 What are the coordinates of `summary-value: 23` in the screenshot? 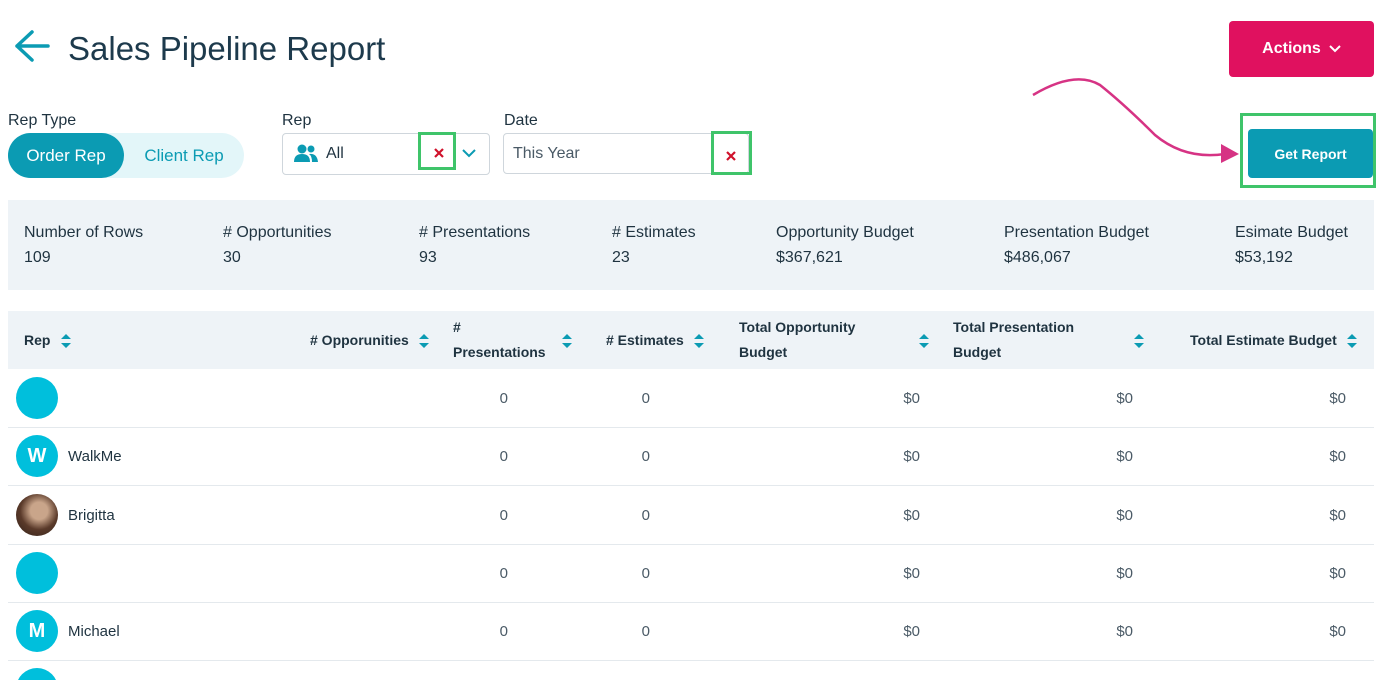 It's located at (621, 257).